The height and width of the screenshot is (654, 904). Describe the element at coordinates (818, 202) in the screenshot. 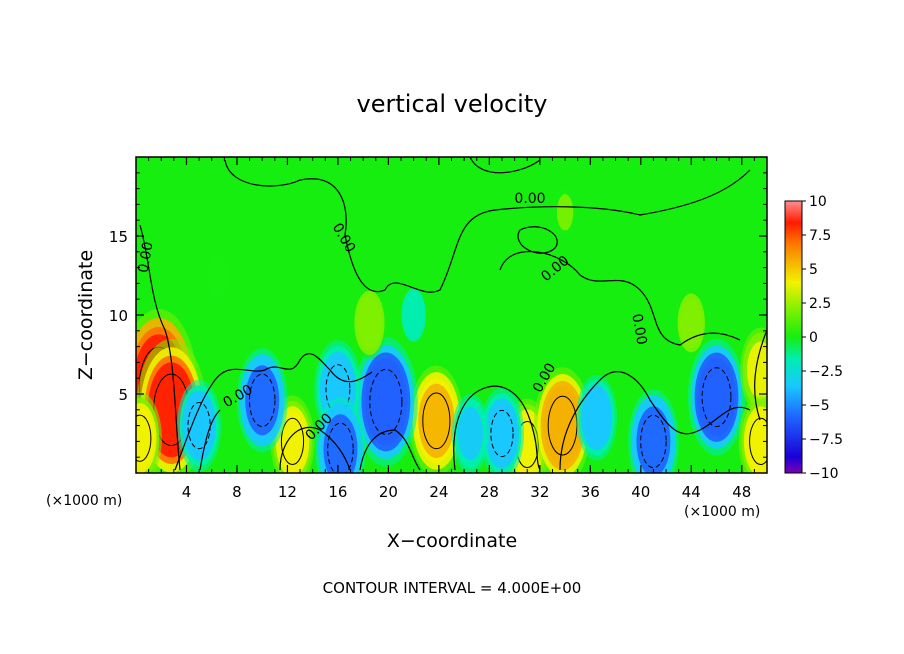

I see `colorbar-tick-label: 10` at that location.